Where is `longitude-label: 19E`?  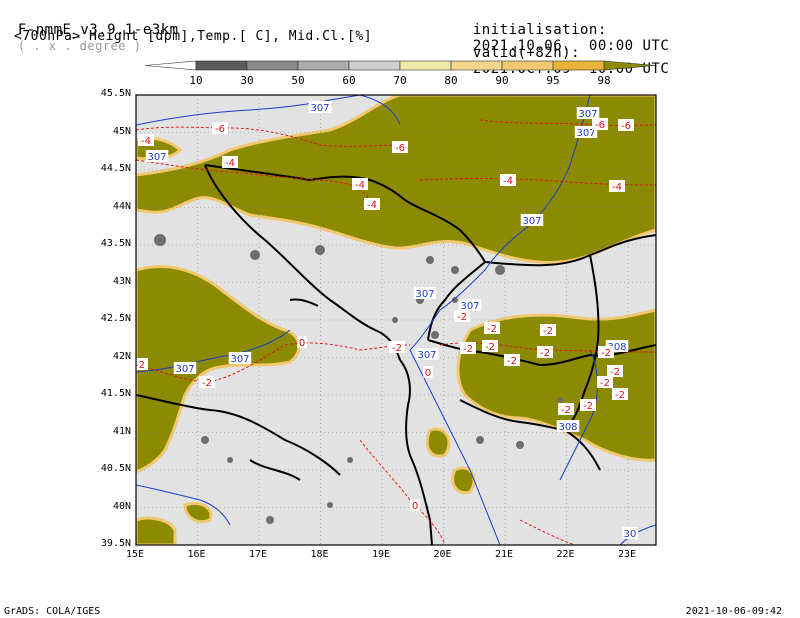 longitude-label: 19E is located at coordinates (381, 554).